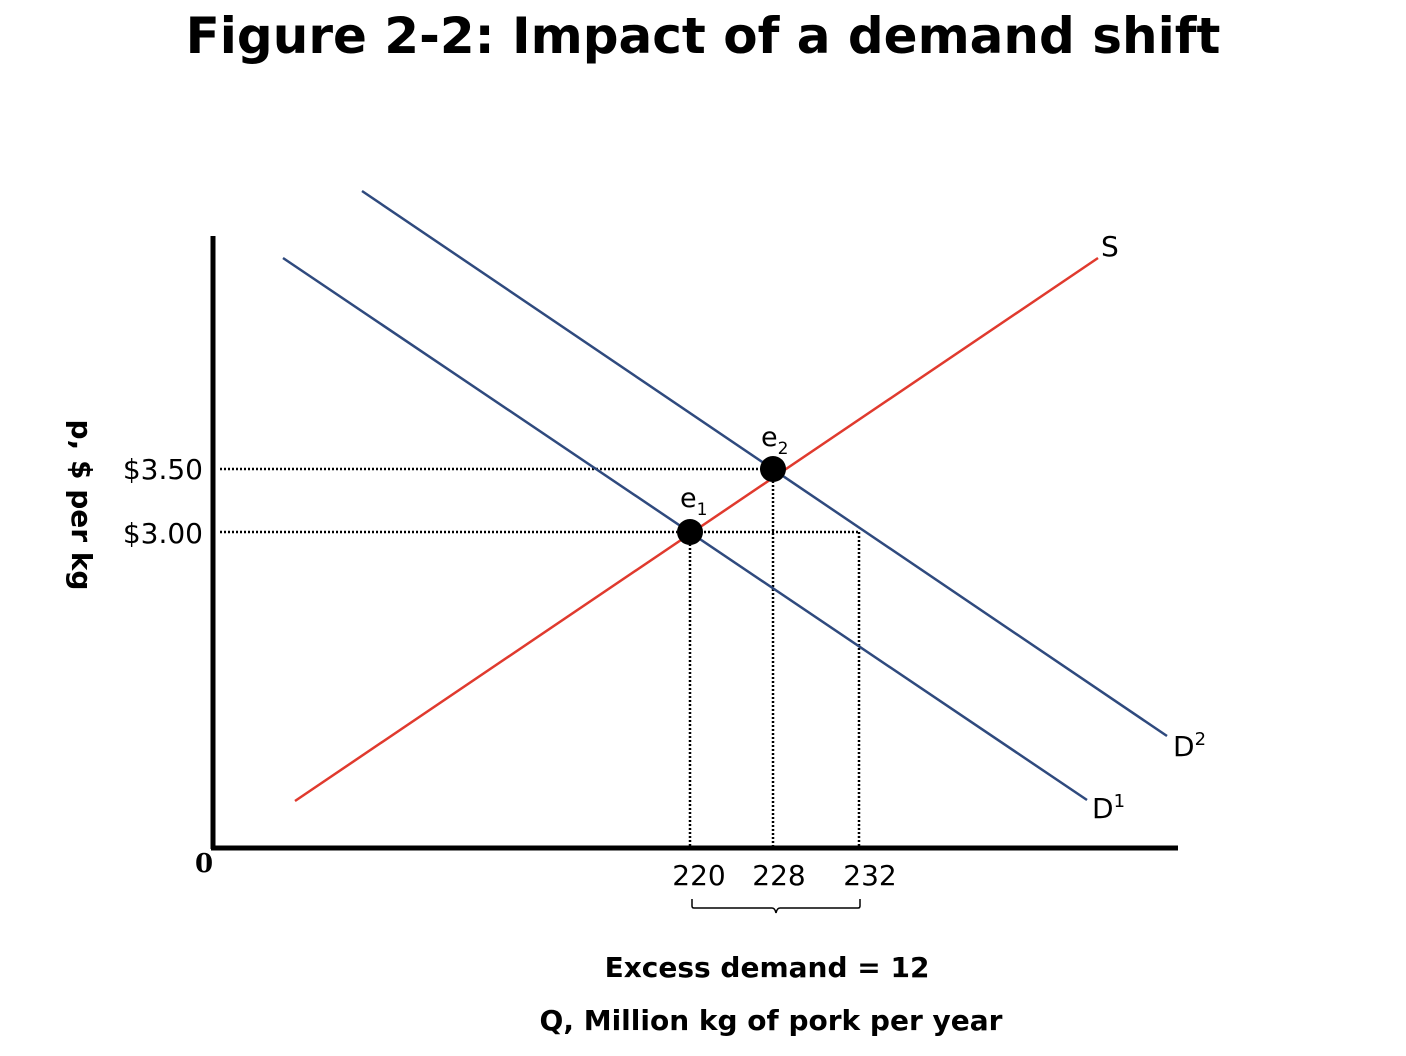  What do you see at coordinates (778, 875) in the screenshot?
I see `quantity-tick-228: 228` at bounding box center [778, 875].